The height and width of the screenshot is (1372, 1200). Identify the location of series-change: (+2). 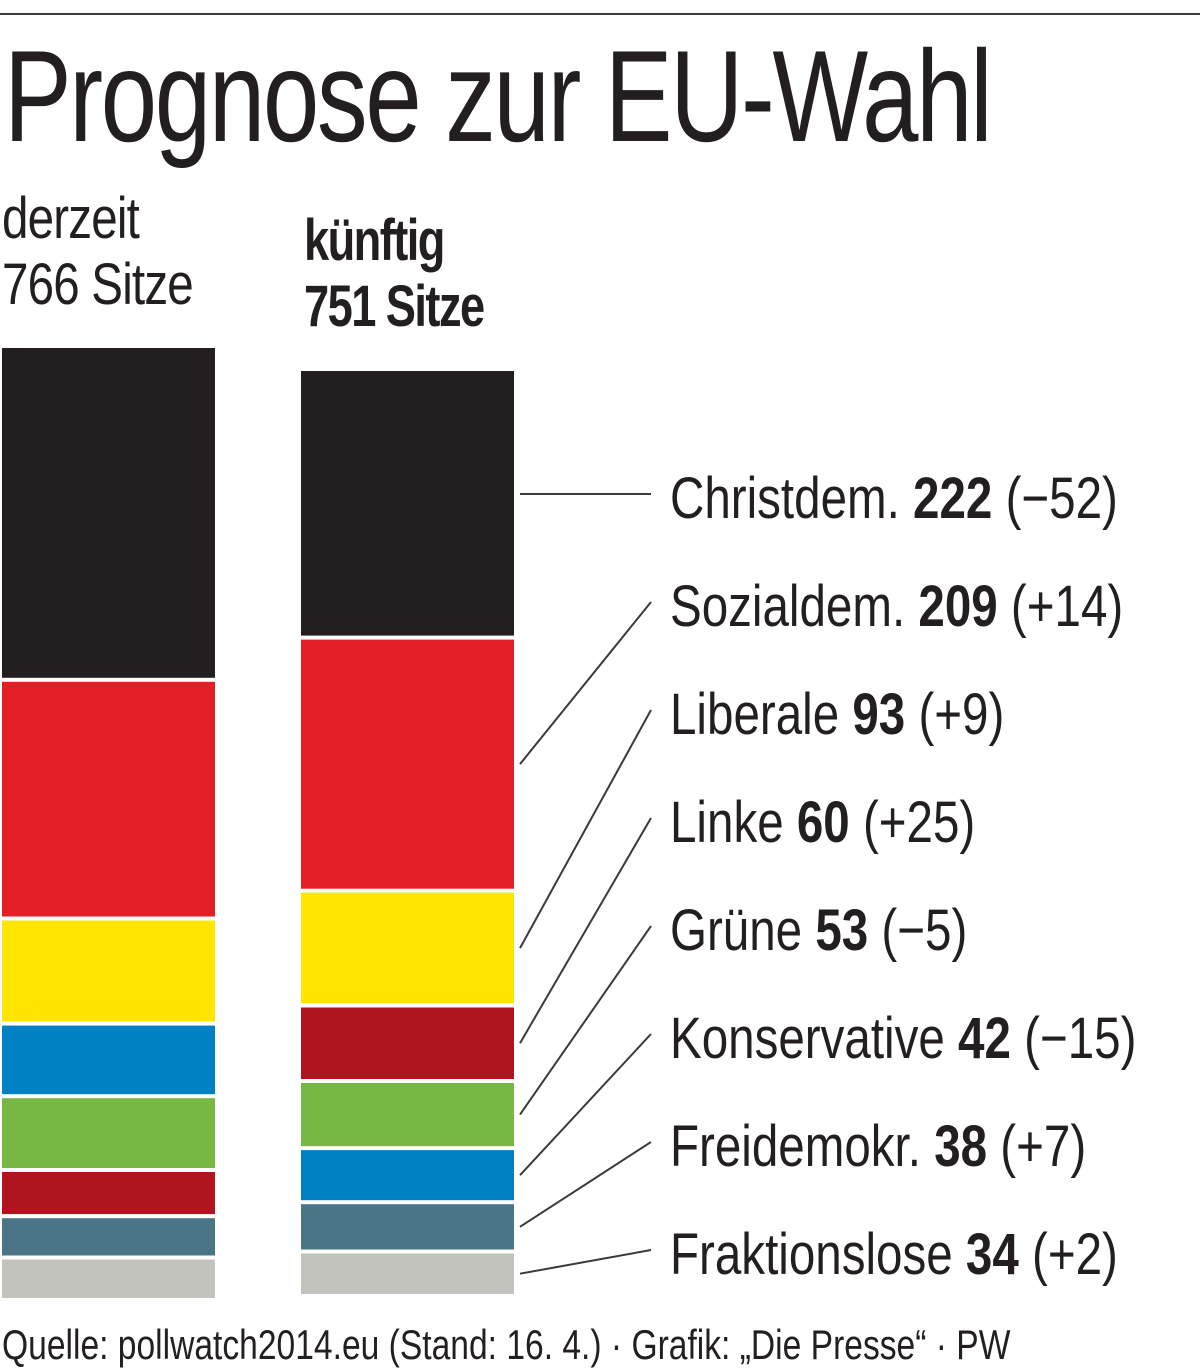
(1075, 1255).